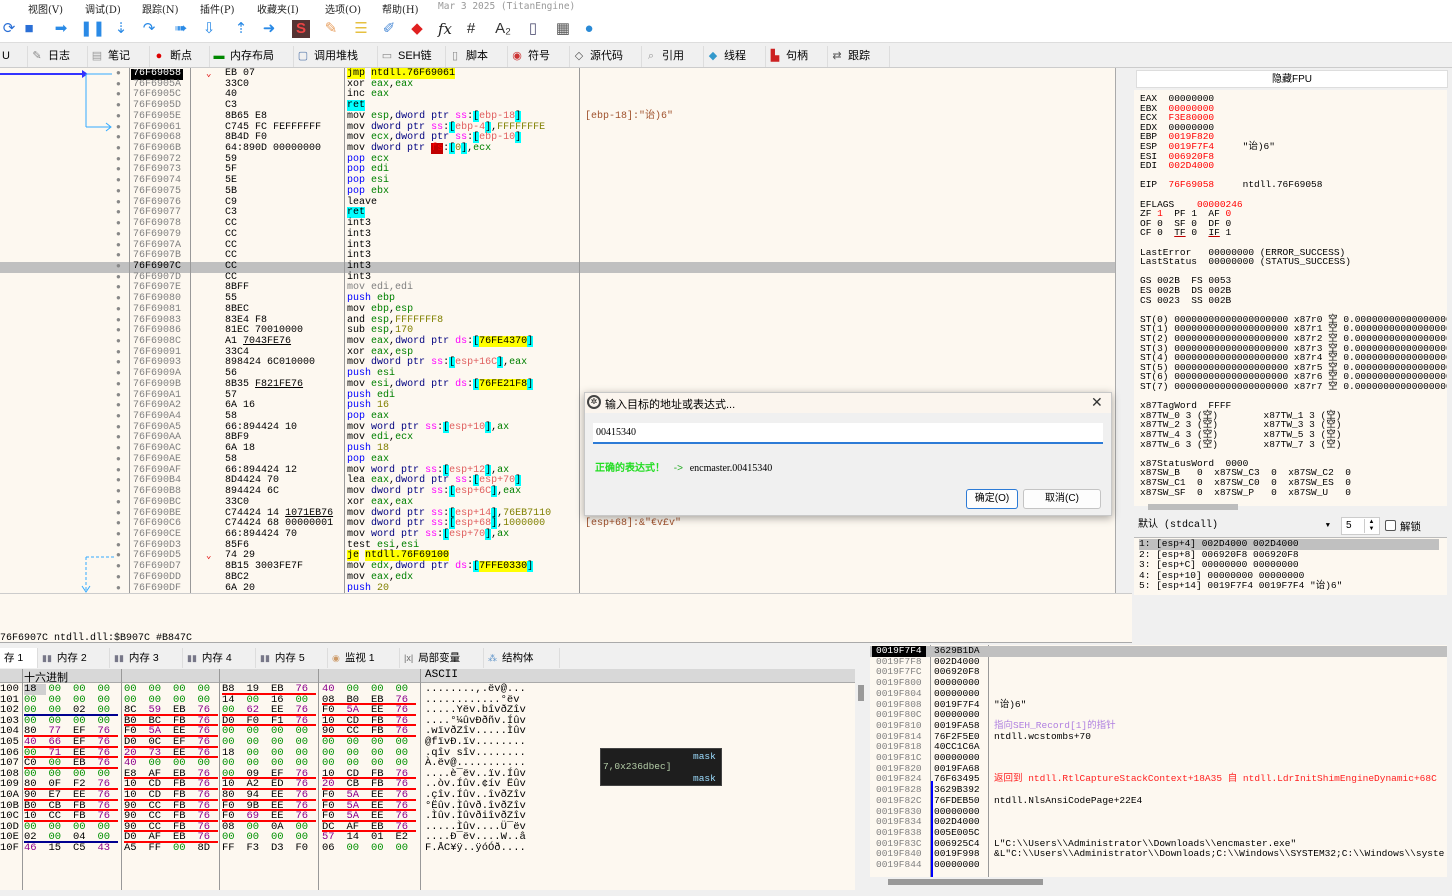 The image size is (1452, 896). I want to click on disasm-row: ● 76F69072 59 pop ecx, so click(557, 160).